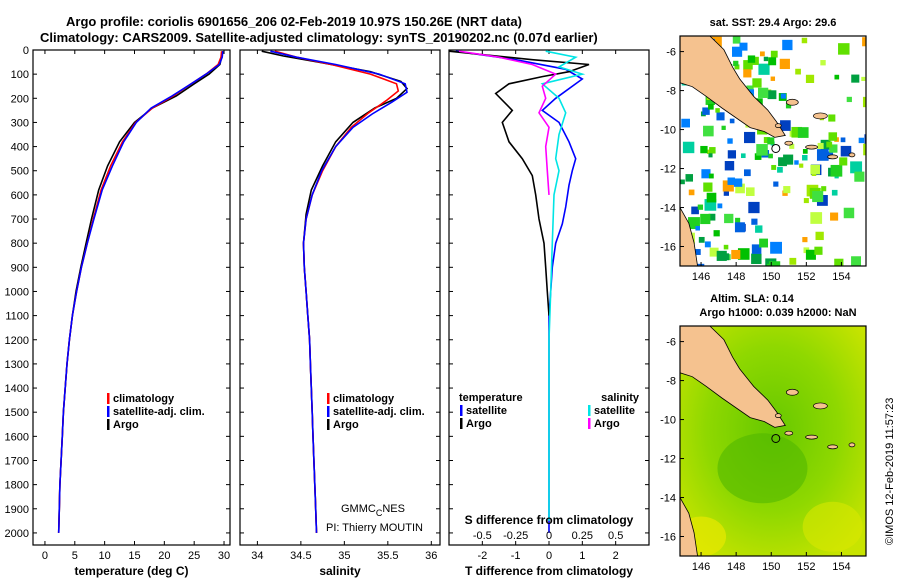  What do you see at coordinates (344, 556) in the screenshot?
I see `x-tick-label: 35` at bounding box center [344, 556].